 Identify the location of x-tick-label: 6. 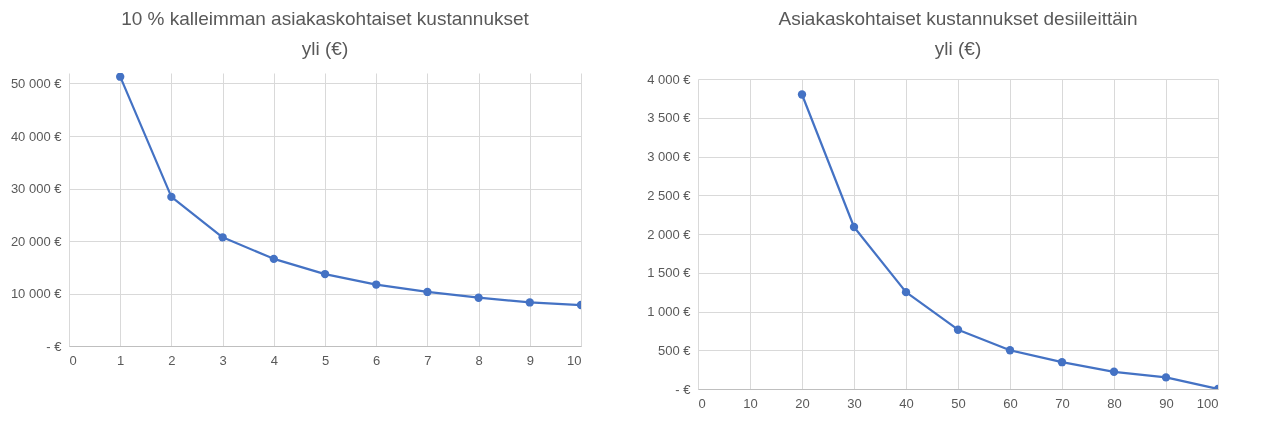
(377, 360).